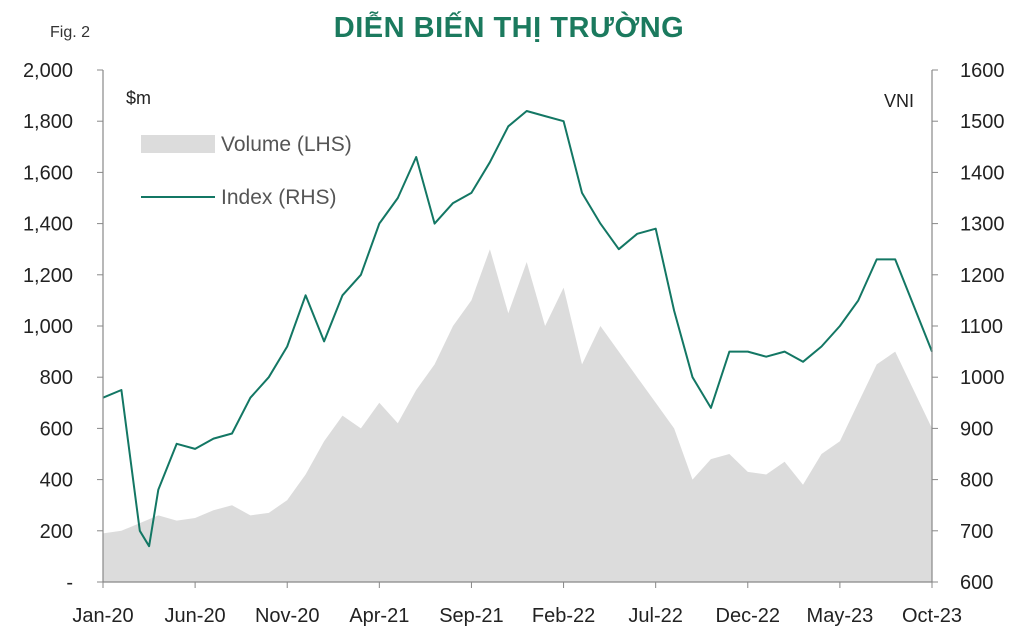 Image resolution: width=1018 pixels, height=634 pixels. What do you see at coordinates (48, 276) in the screenshot?
I see `left-tick-label: 1,200` at bounding box center [48, 276].